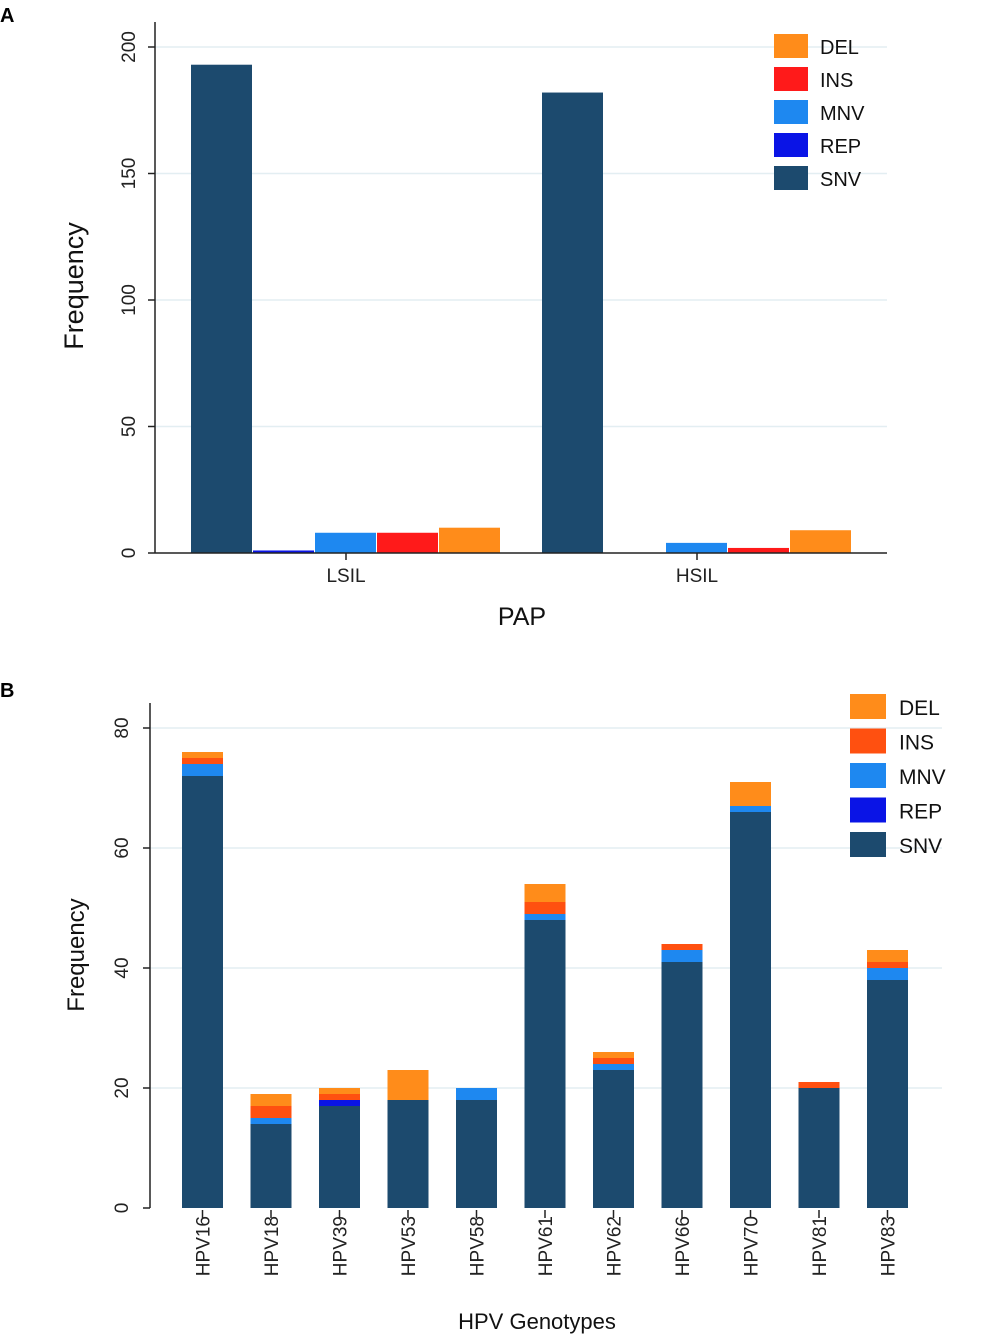 The height and width of the screenshot is (1339, 1000). What do you see at coordinates (750, 809) in the screenshot?
I see `bar-mnv-hpv70` at bounding box center [750, 809].